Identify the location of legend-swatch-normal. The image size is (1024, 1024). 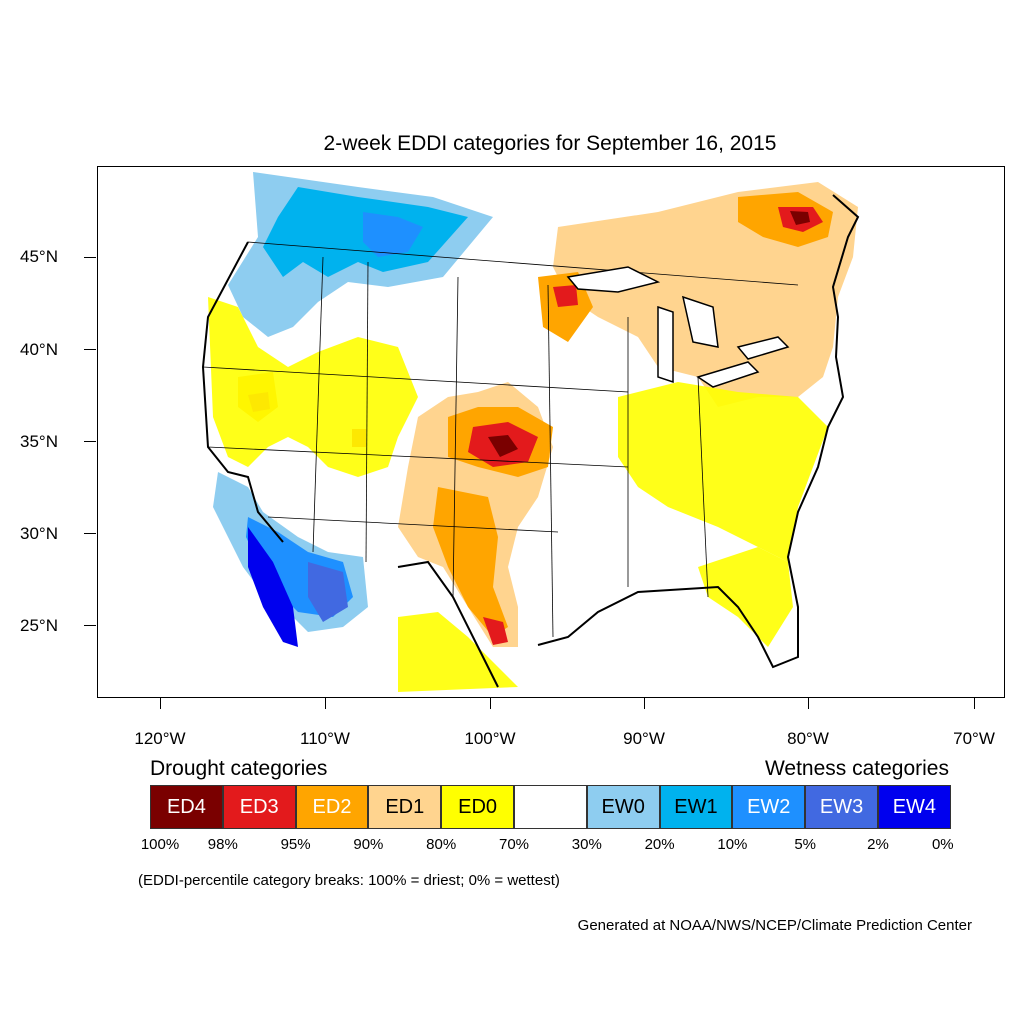
(550, 807).